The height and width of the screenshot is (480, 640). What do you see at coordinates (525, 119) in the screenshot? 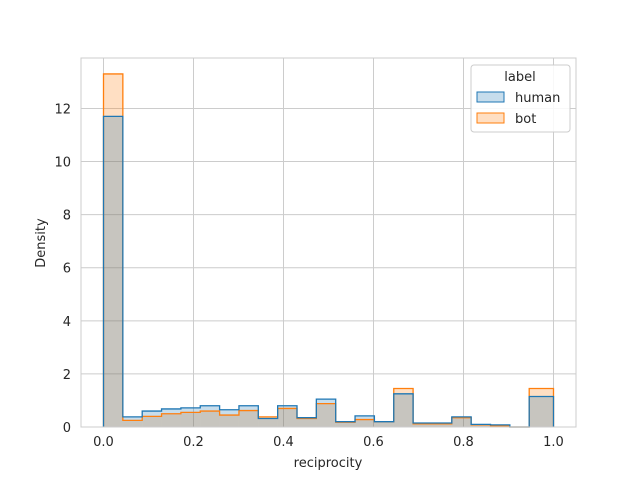
I see `legend-label-bot: bot` at bounding box center [525, 119].